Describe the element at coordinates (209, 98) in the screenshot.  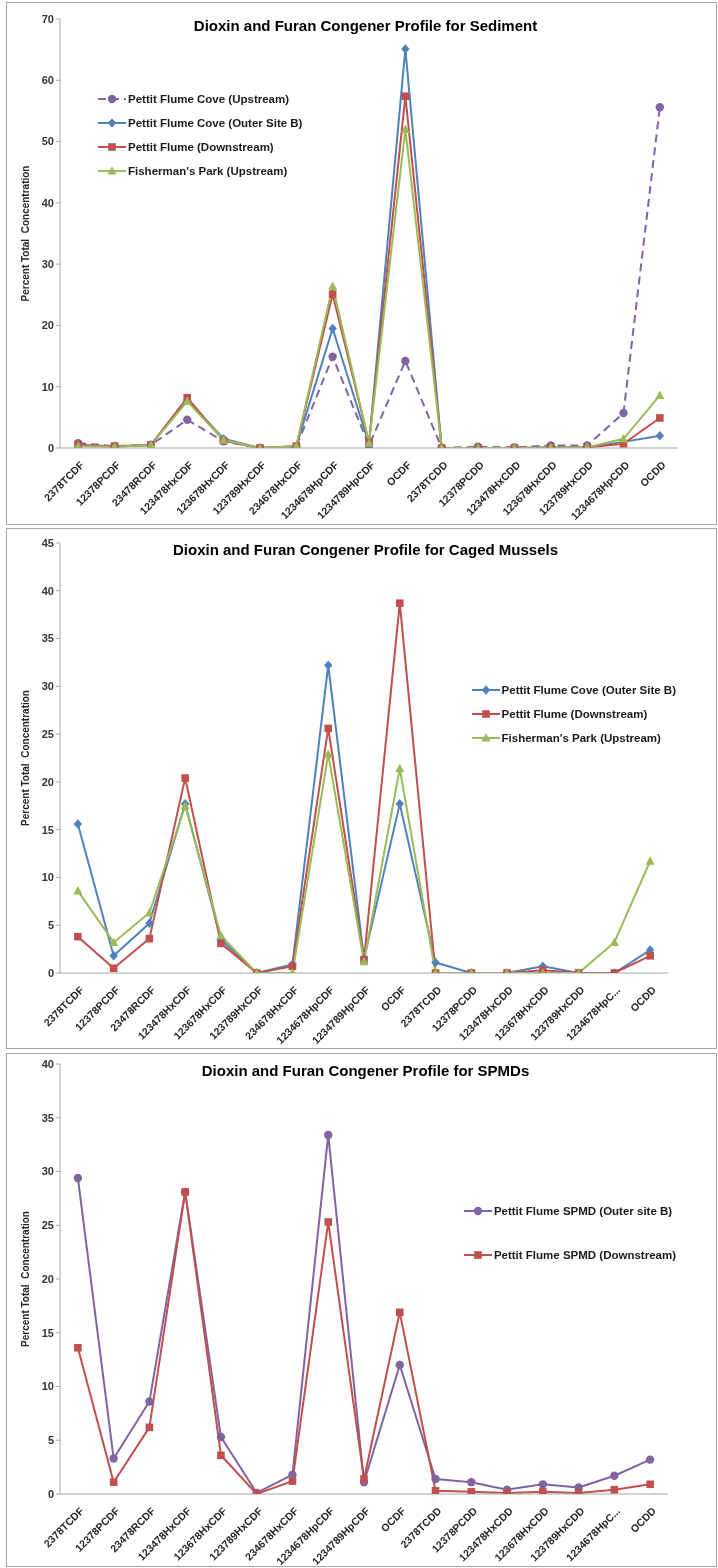
I see `legend-label: Pettit Flume Cove (Upstream)` at that location.